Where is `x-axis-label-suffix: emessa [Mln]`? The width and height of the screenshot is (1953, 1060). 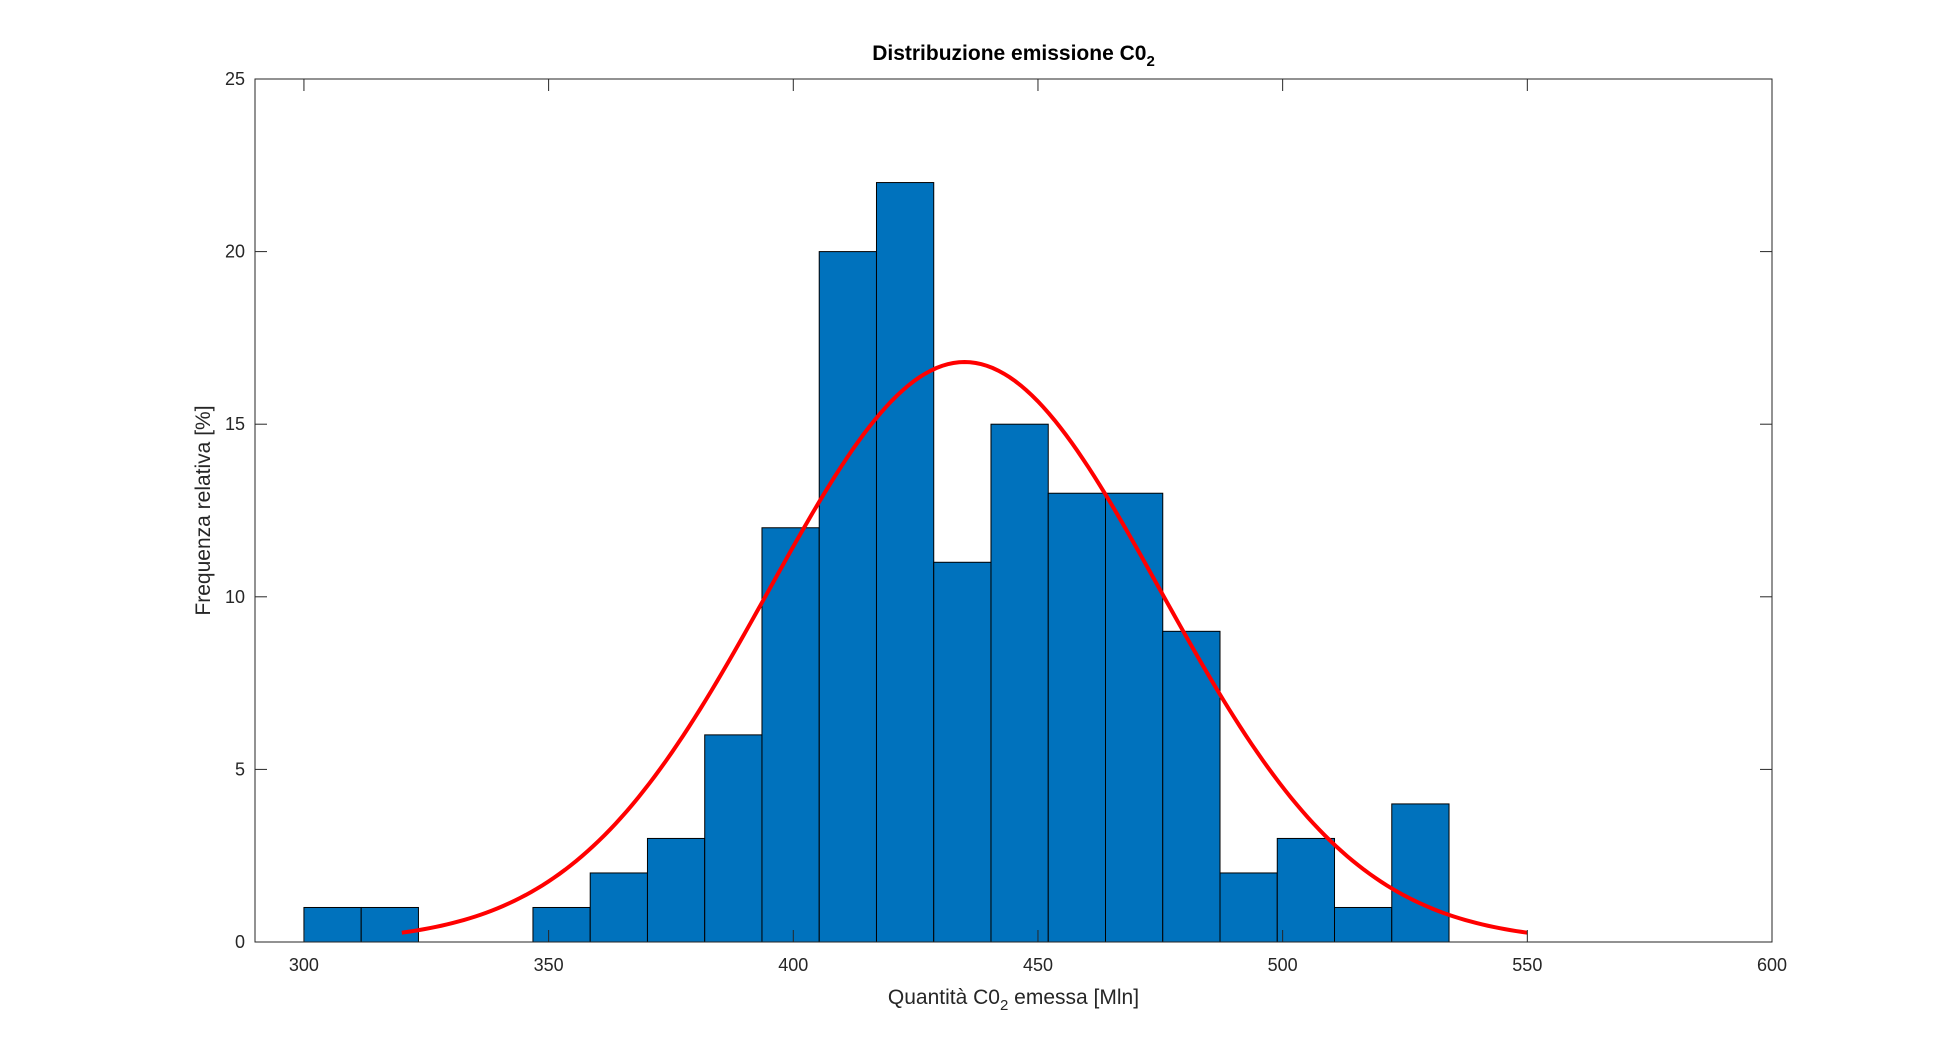
x-axis-label-suffix: emessa [Mln] is located at coordinates (1073, 997).